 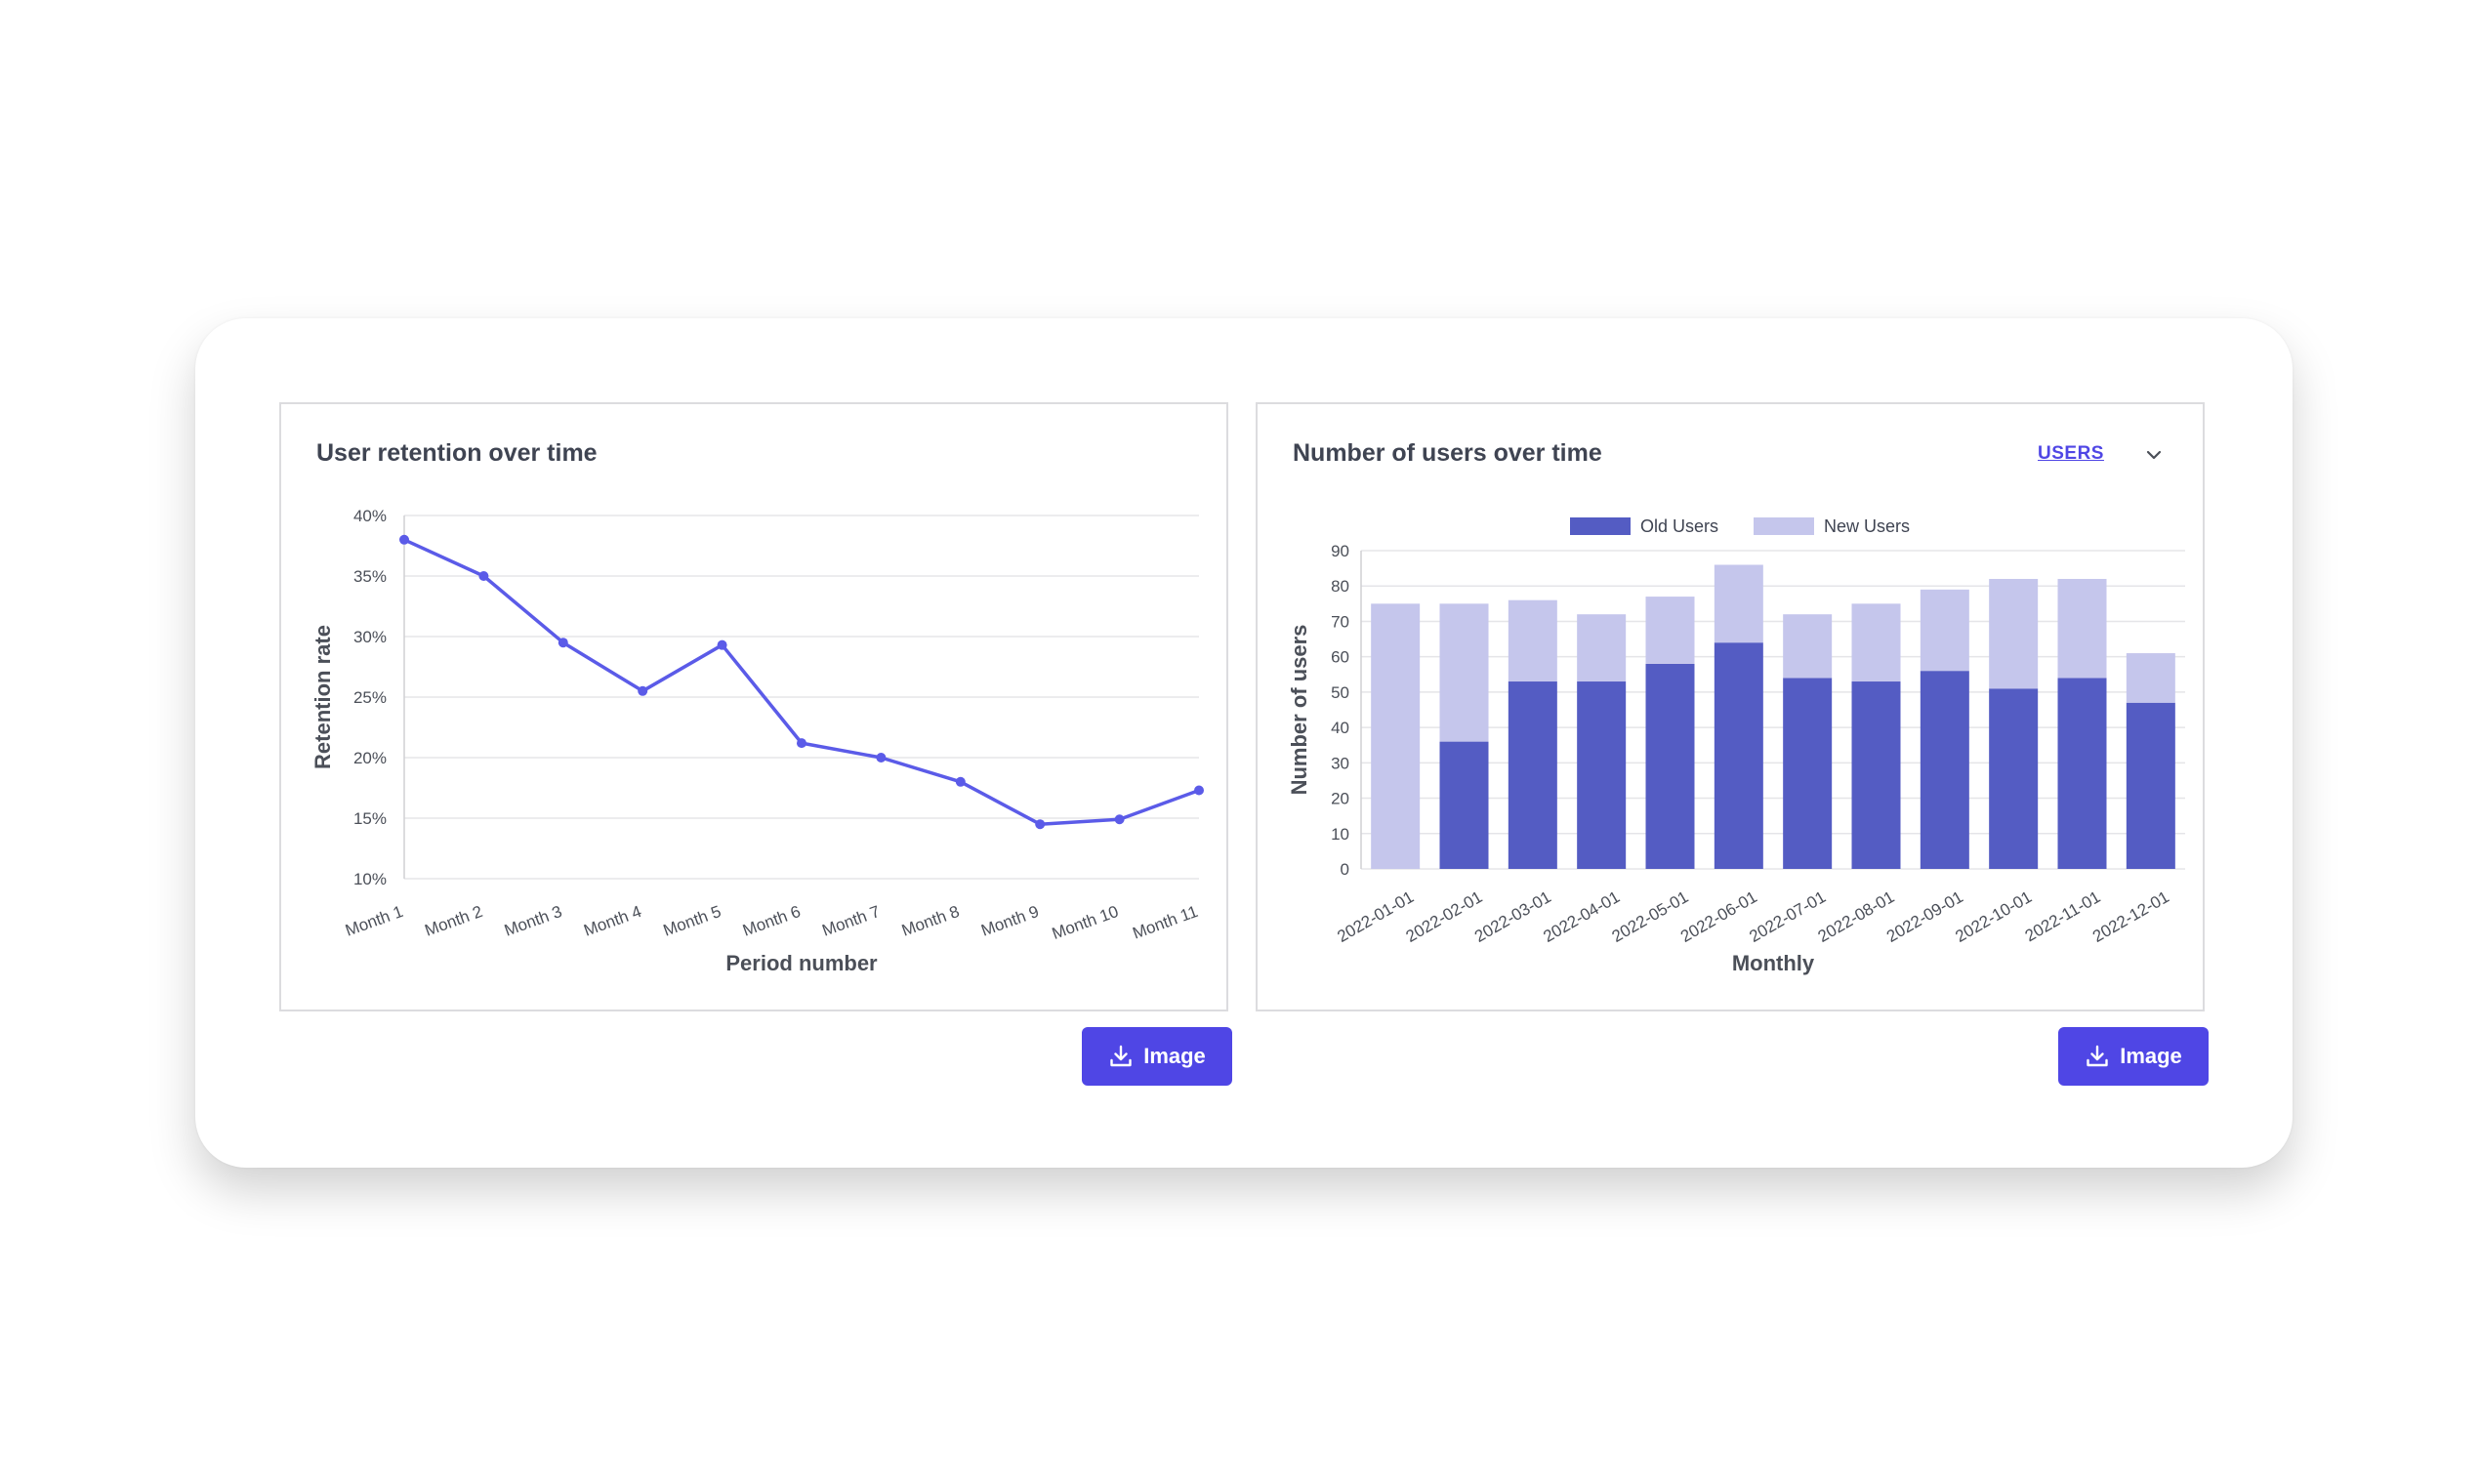 What do you see at coordinates (2063, 916) in the screenshot?
I see `x-tick-label: 2022-11-01` at bounding box center [2063, 916].